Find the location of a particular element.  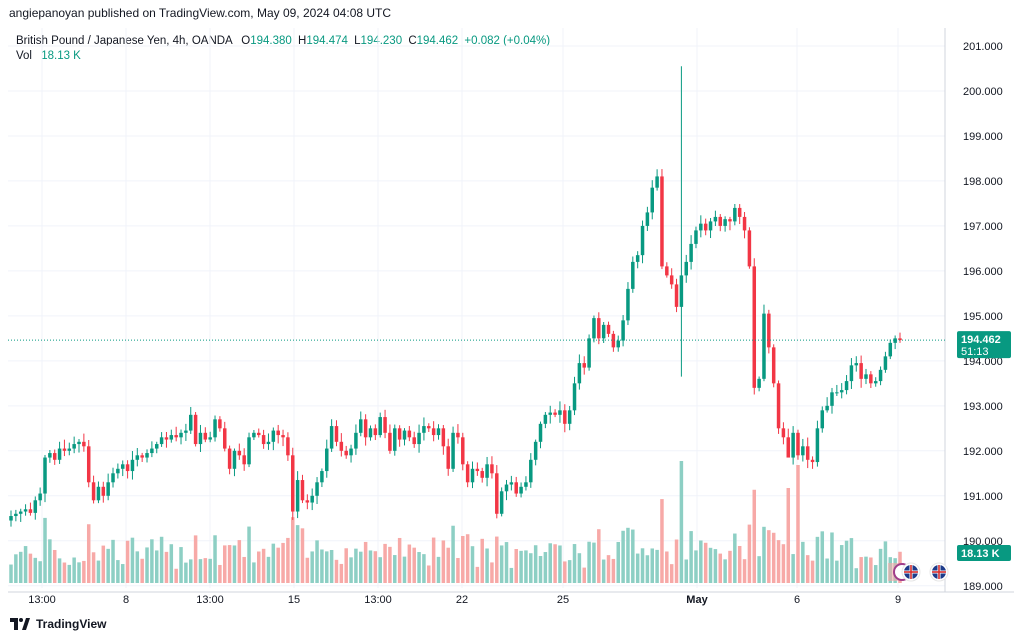

y-tick-label: 197.000 is located at coordinates (983, 227).